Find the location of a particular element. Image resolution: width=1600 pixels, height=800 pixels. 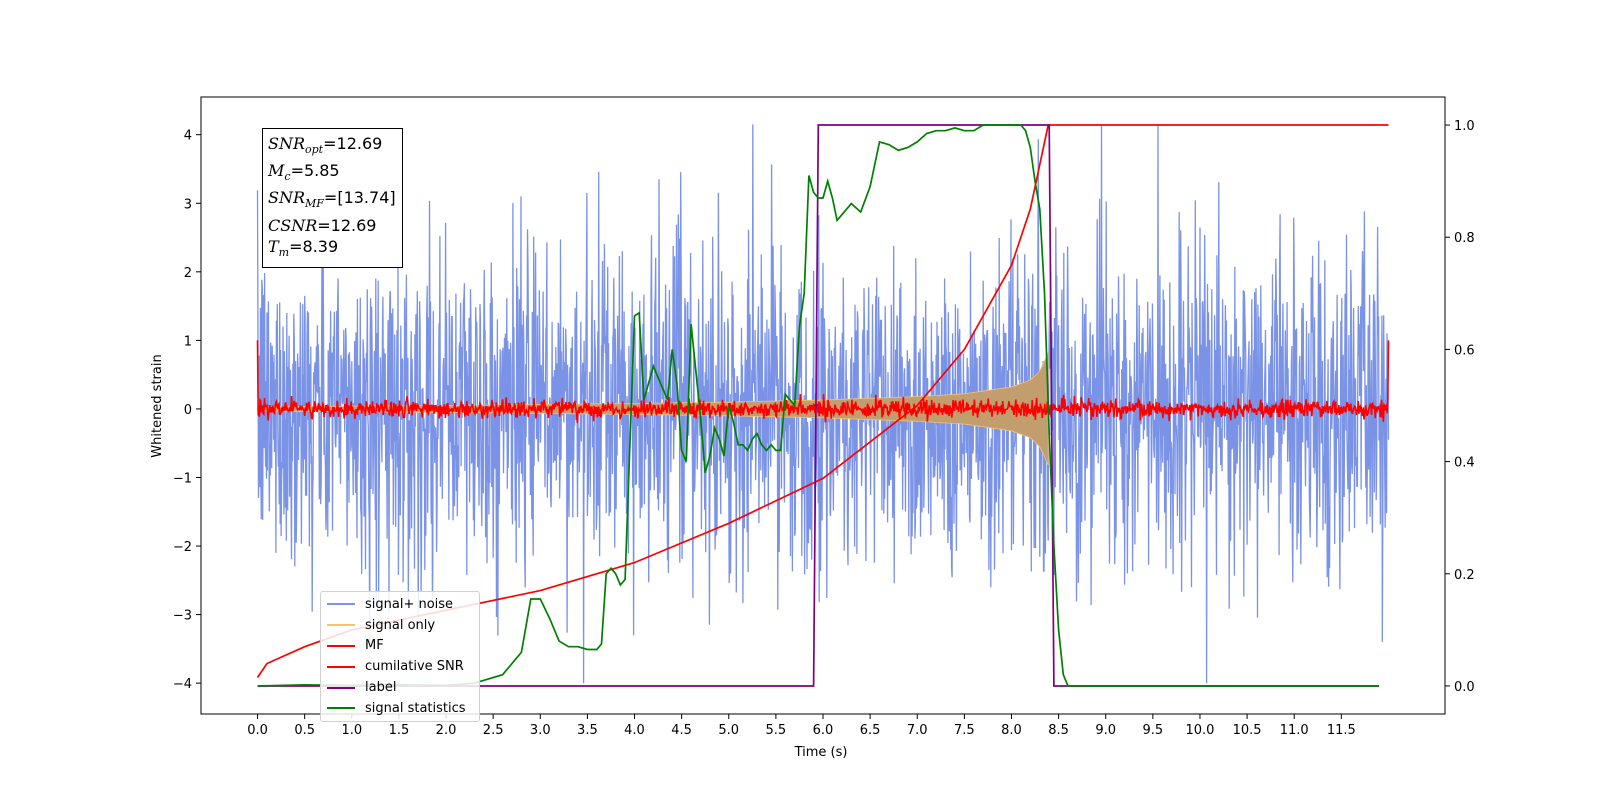

legend-label: cumilative SNR is located at coordinates (414, 667).